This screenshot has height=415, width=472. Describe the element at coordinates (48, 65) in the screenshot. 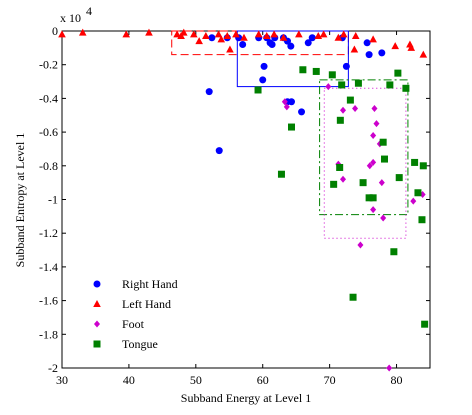

I see `y-tick-label: -0.2` at that location.